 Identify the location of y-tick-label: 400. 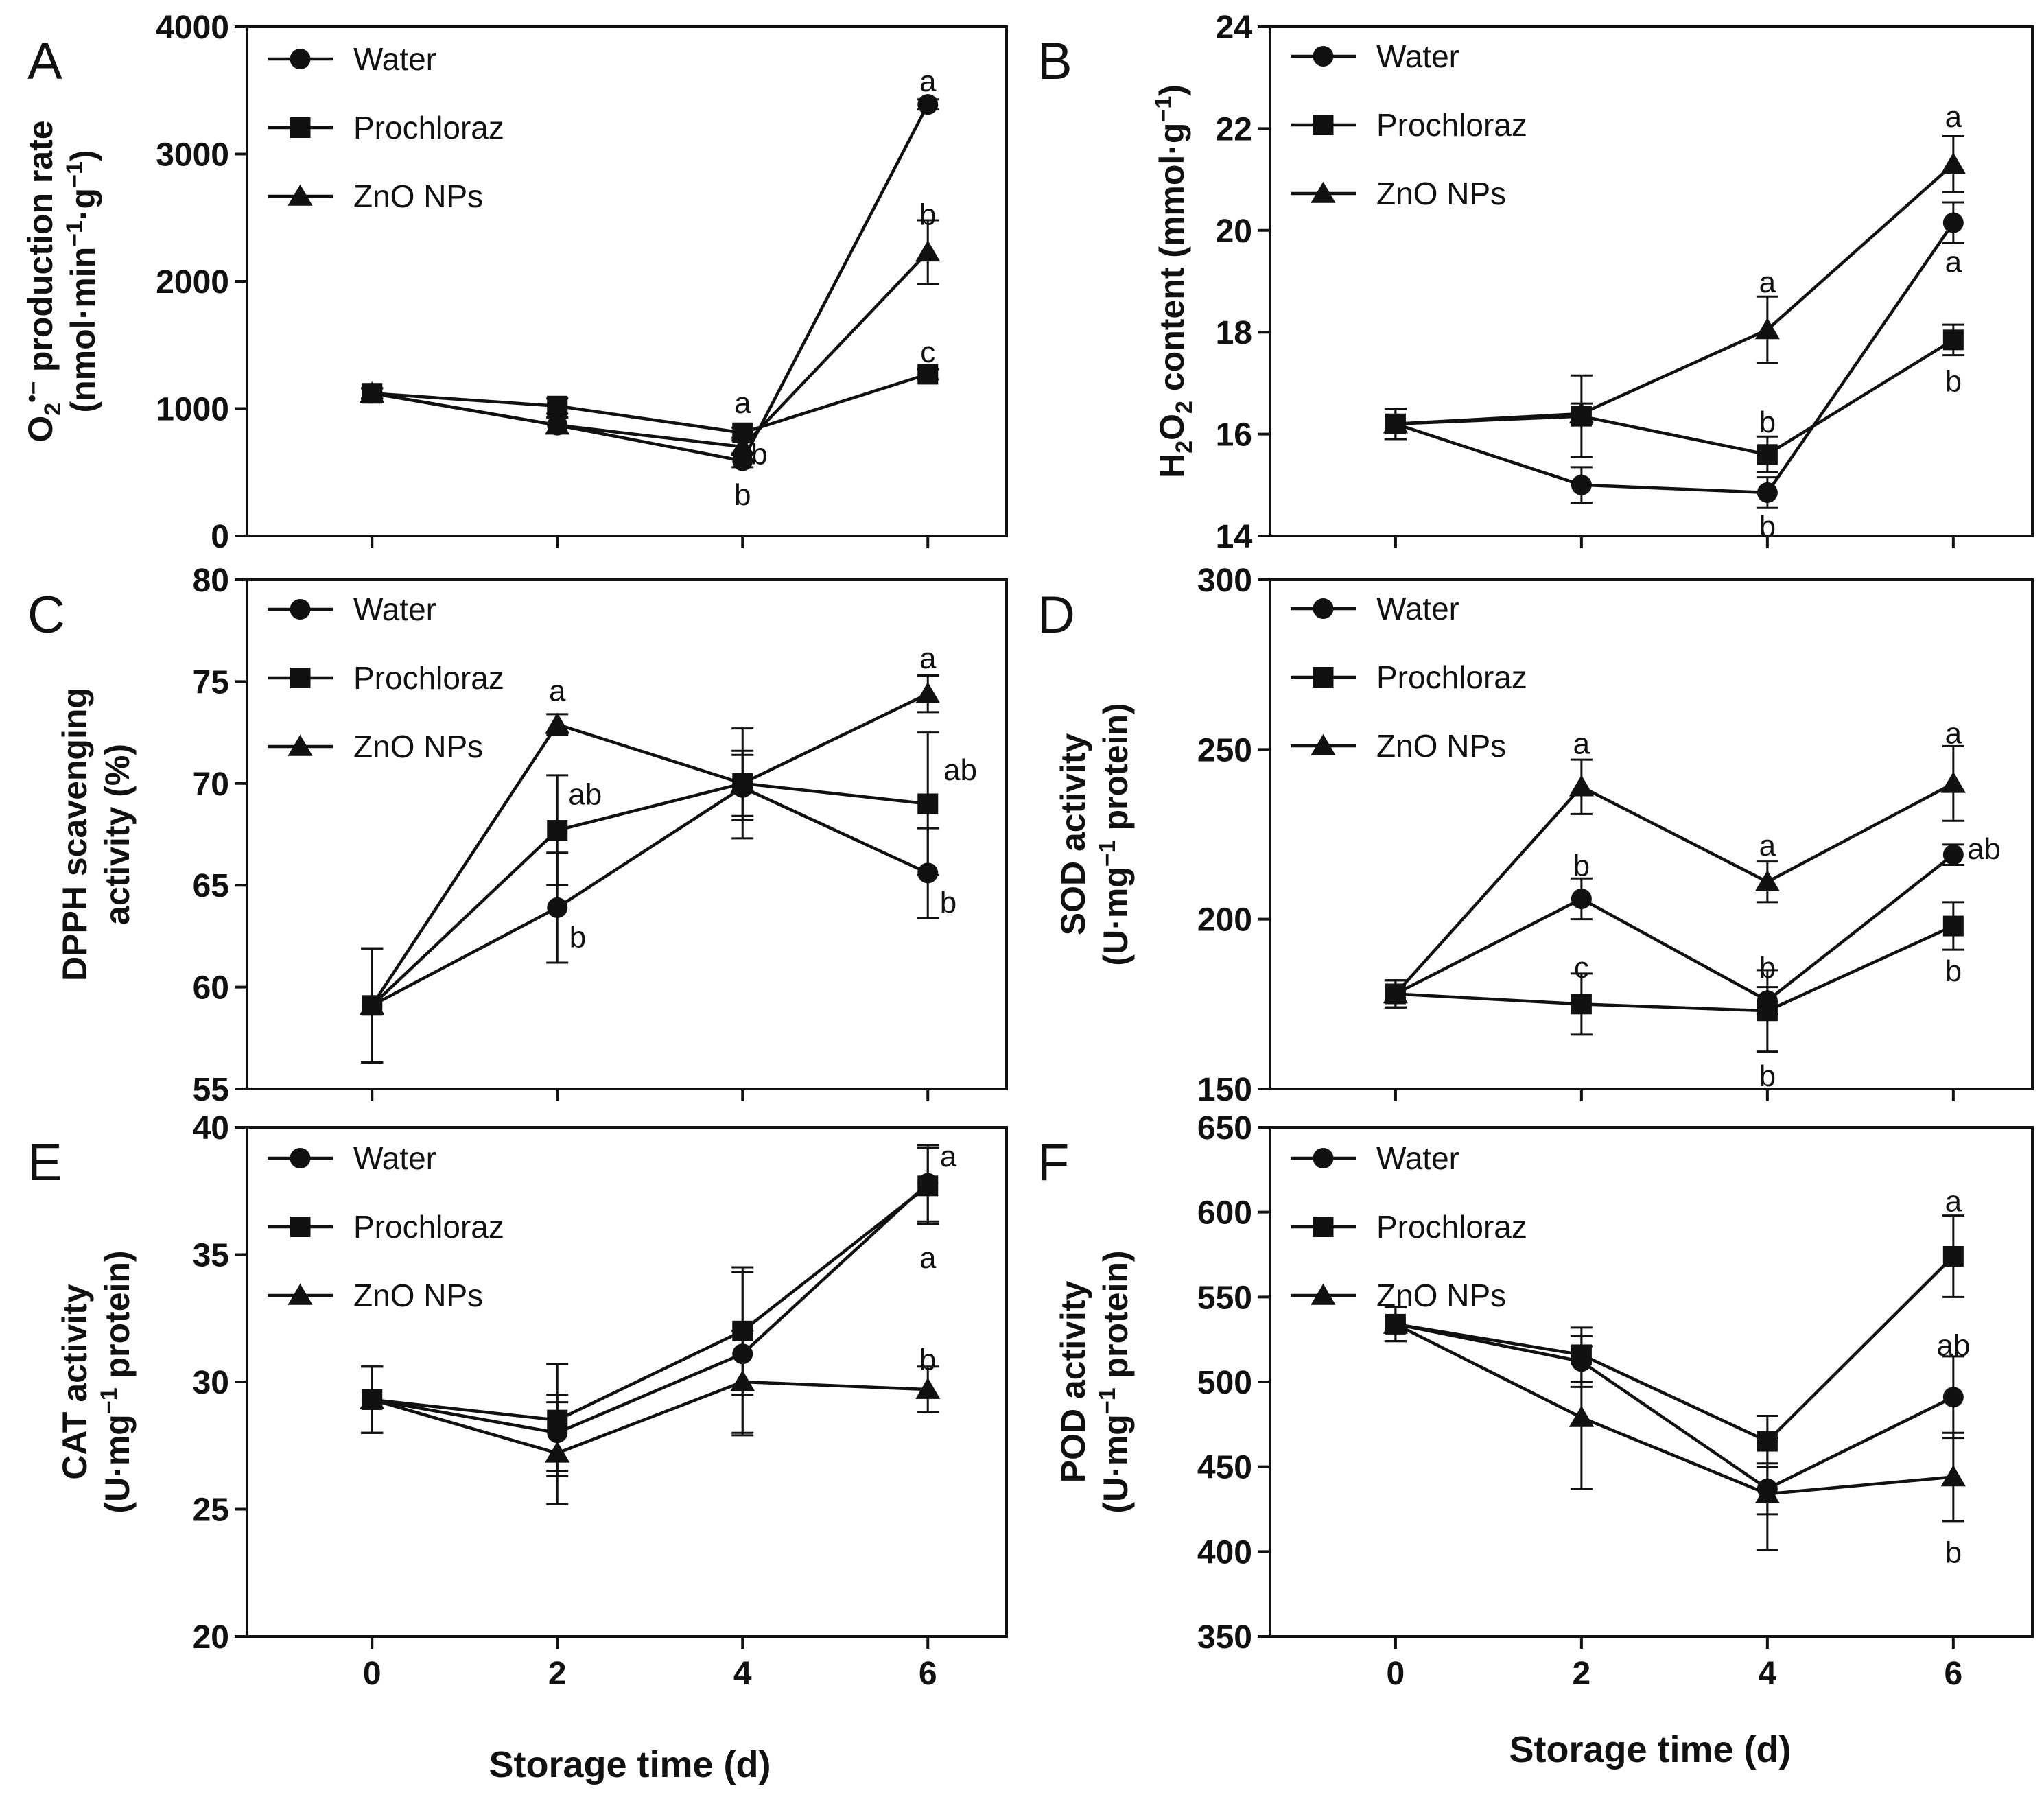
(1224, 1552).